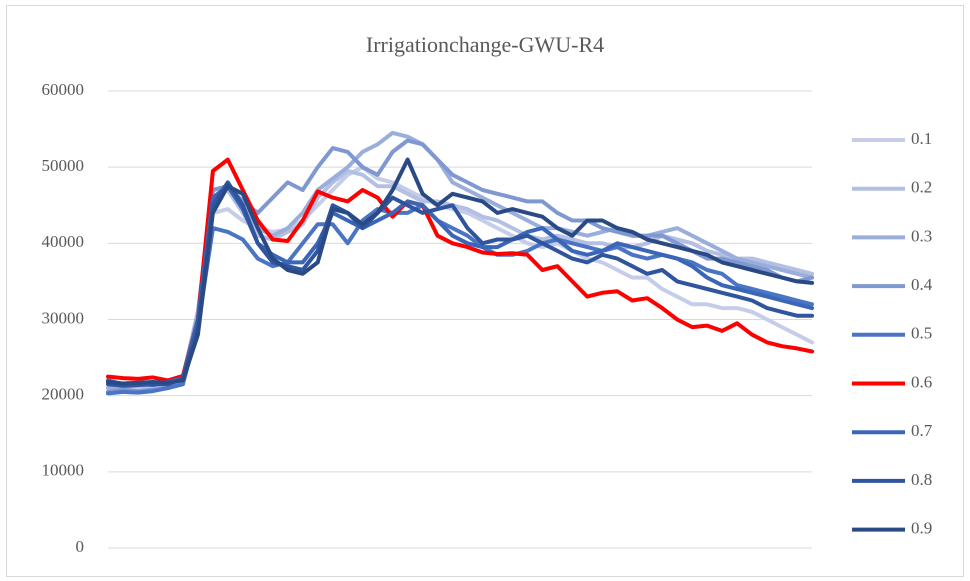 This screenshot has width=970, height=581. Describe the element at coordinates (63, 317) in the screenshot. I see `y-tick-label: 30000` at that location.